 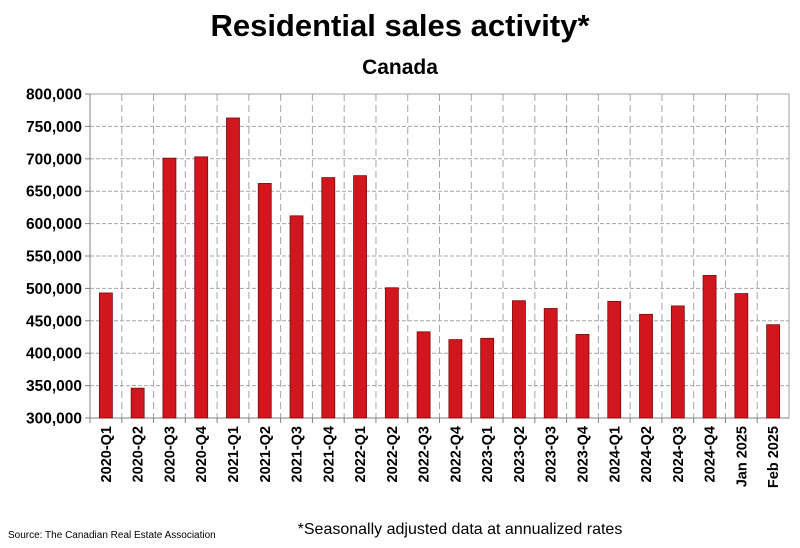 I want to click on x-tick-label: 2020-Q4, so click(x=202, y=454).